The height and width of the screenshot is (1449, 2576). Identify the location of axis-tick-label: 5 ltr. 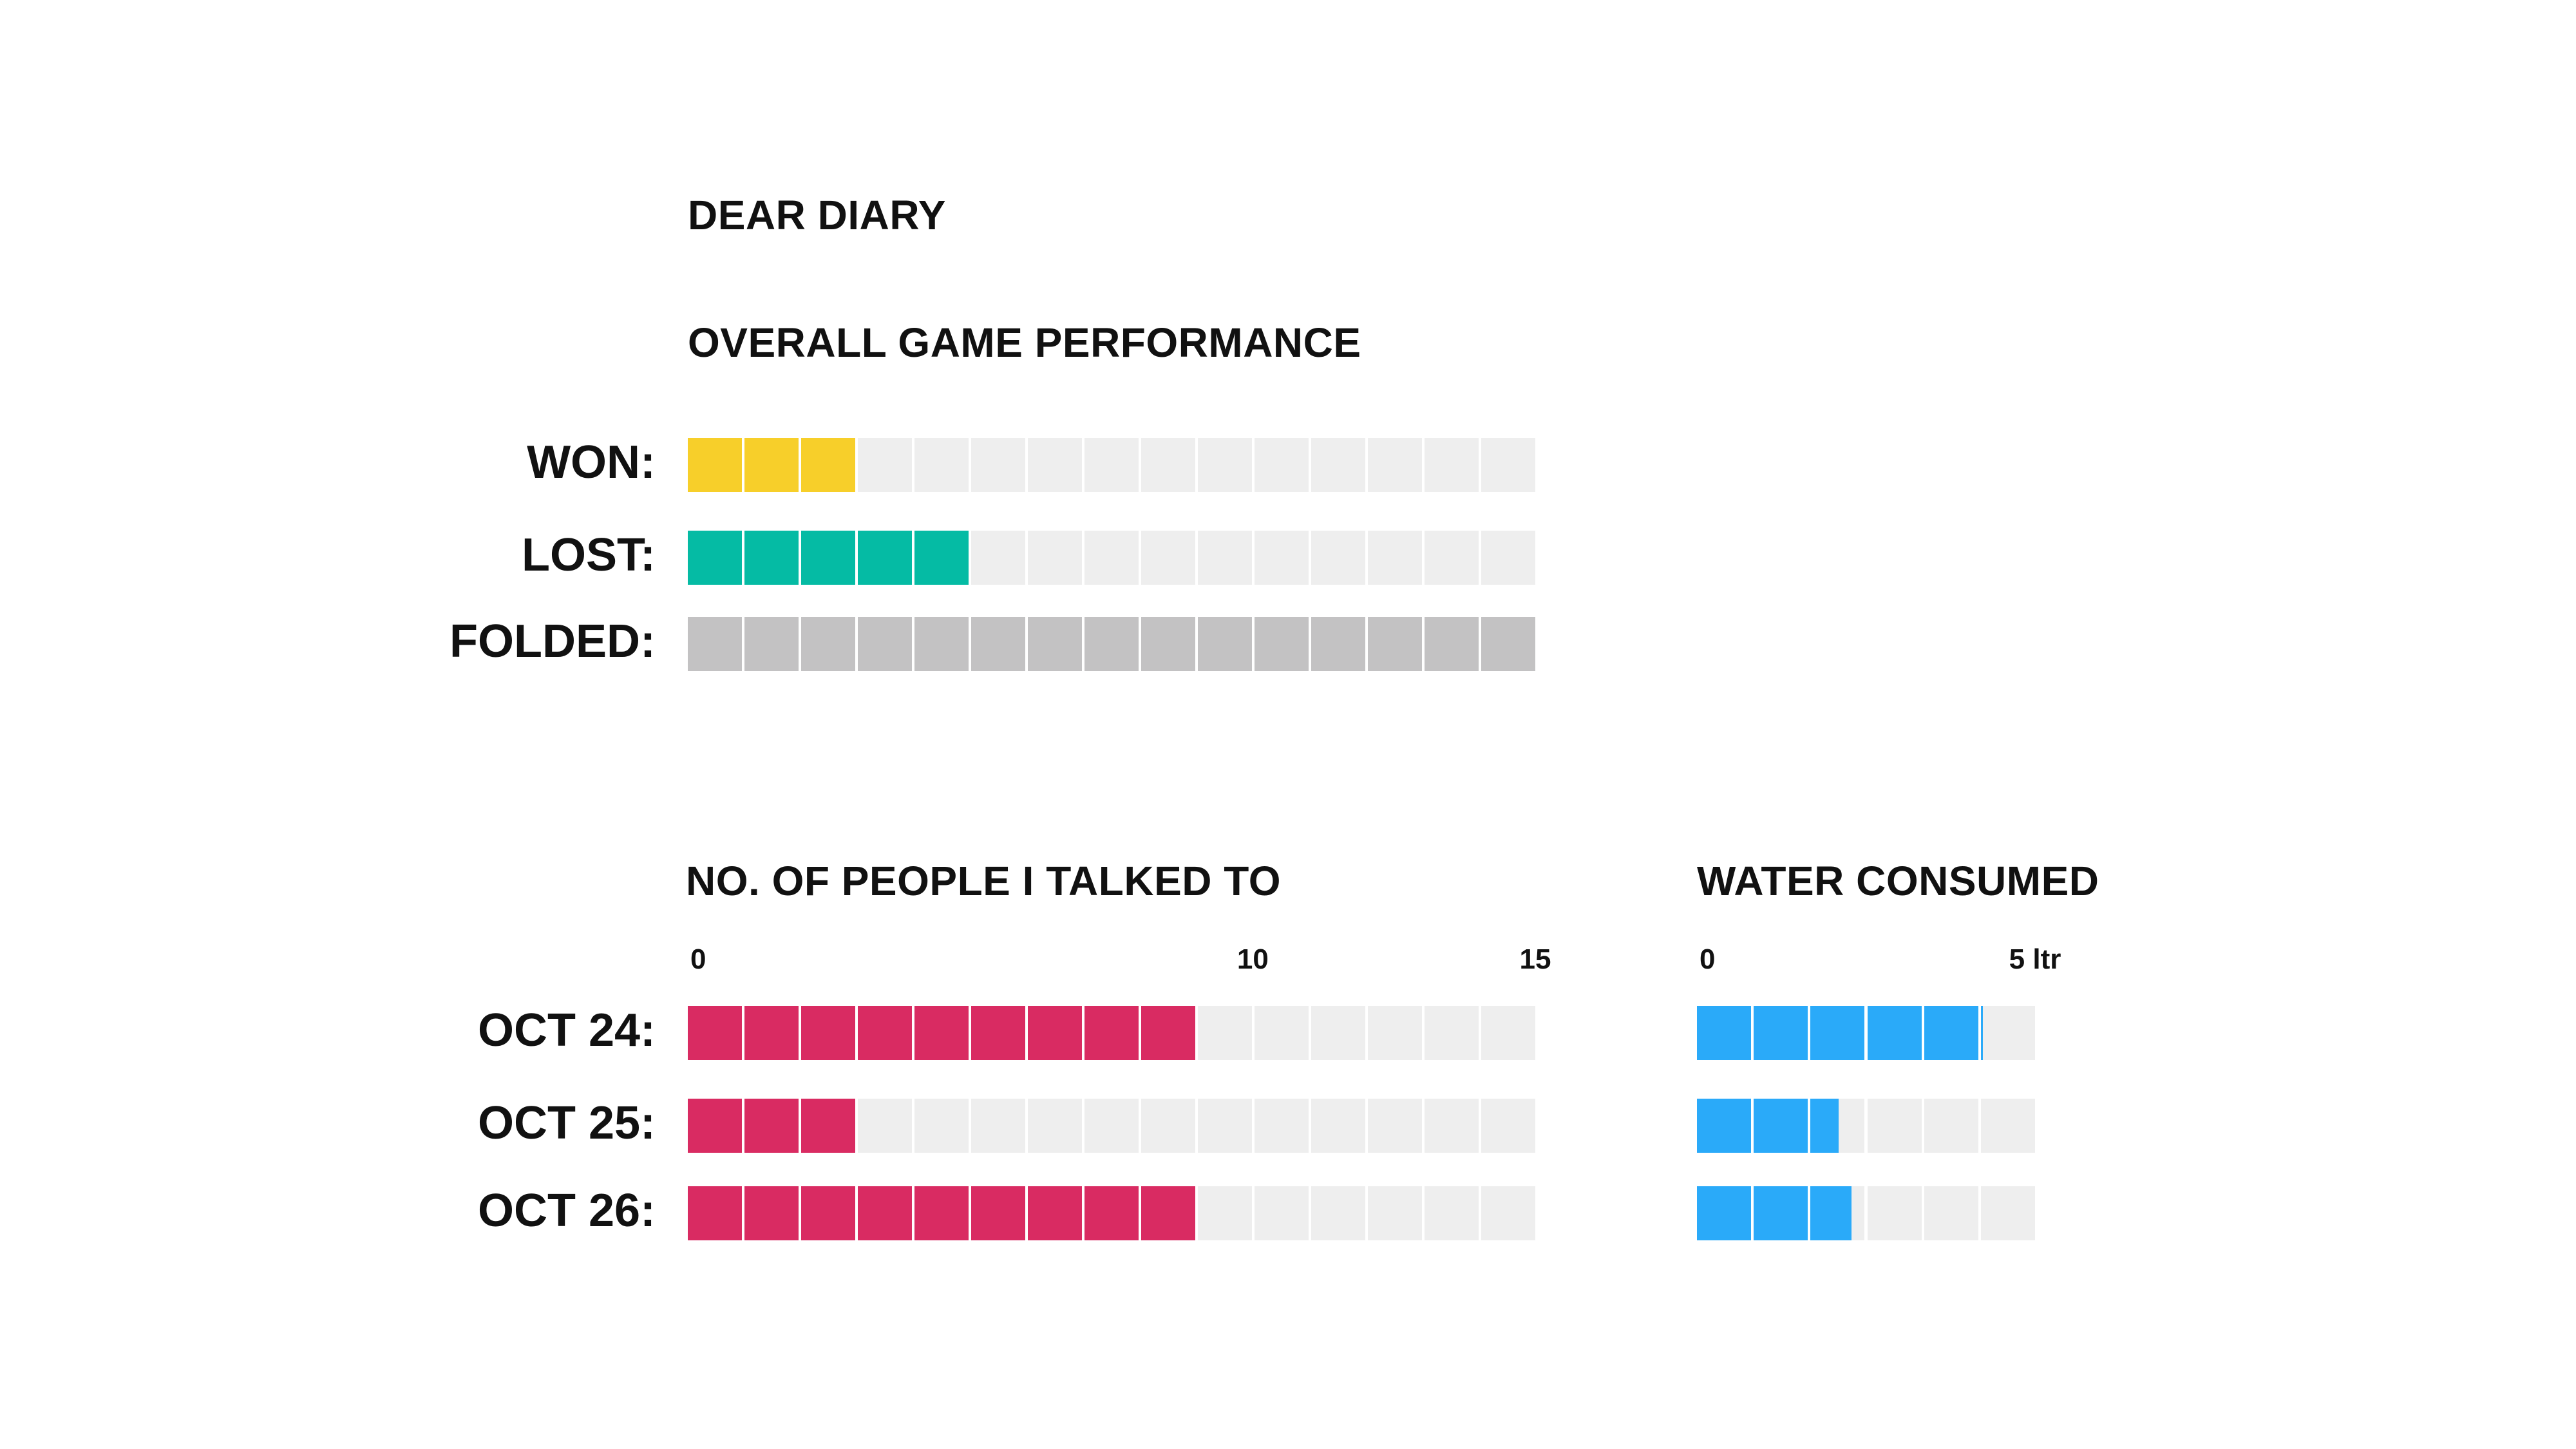
(2035, 959).